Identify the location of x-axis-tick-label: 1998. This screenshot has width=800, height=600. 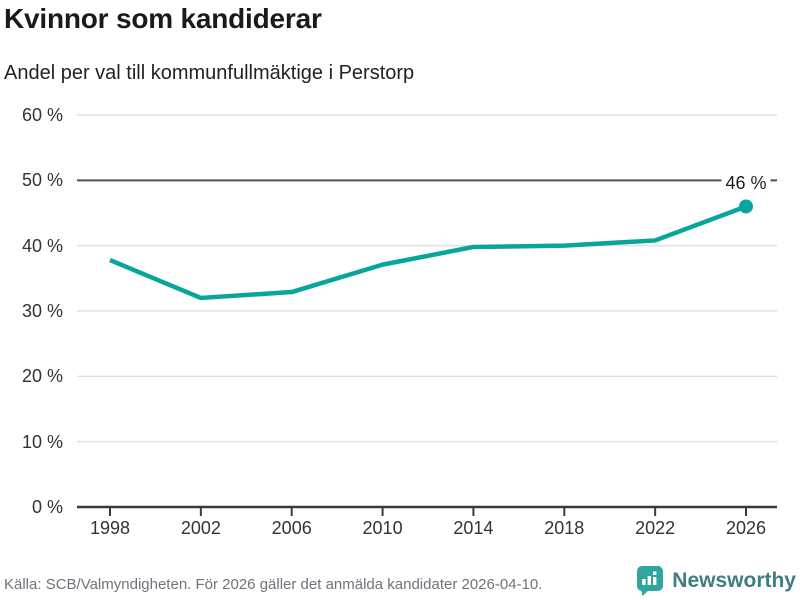
(110, 528).